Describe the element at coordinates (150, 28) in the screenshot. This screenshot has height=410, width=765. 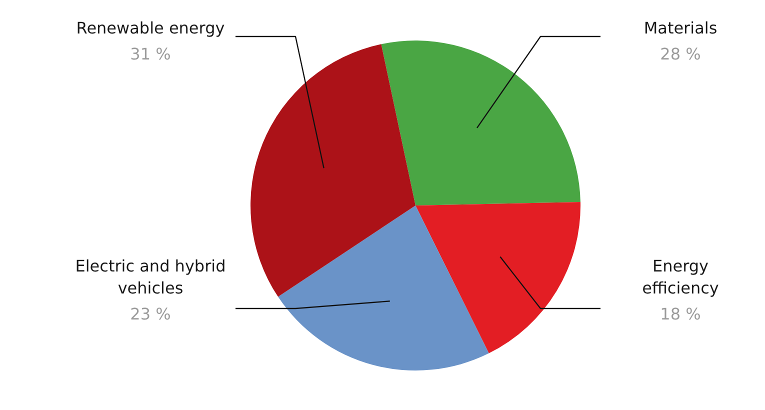
I see `slice-label: Renewable energy` at that location.